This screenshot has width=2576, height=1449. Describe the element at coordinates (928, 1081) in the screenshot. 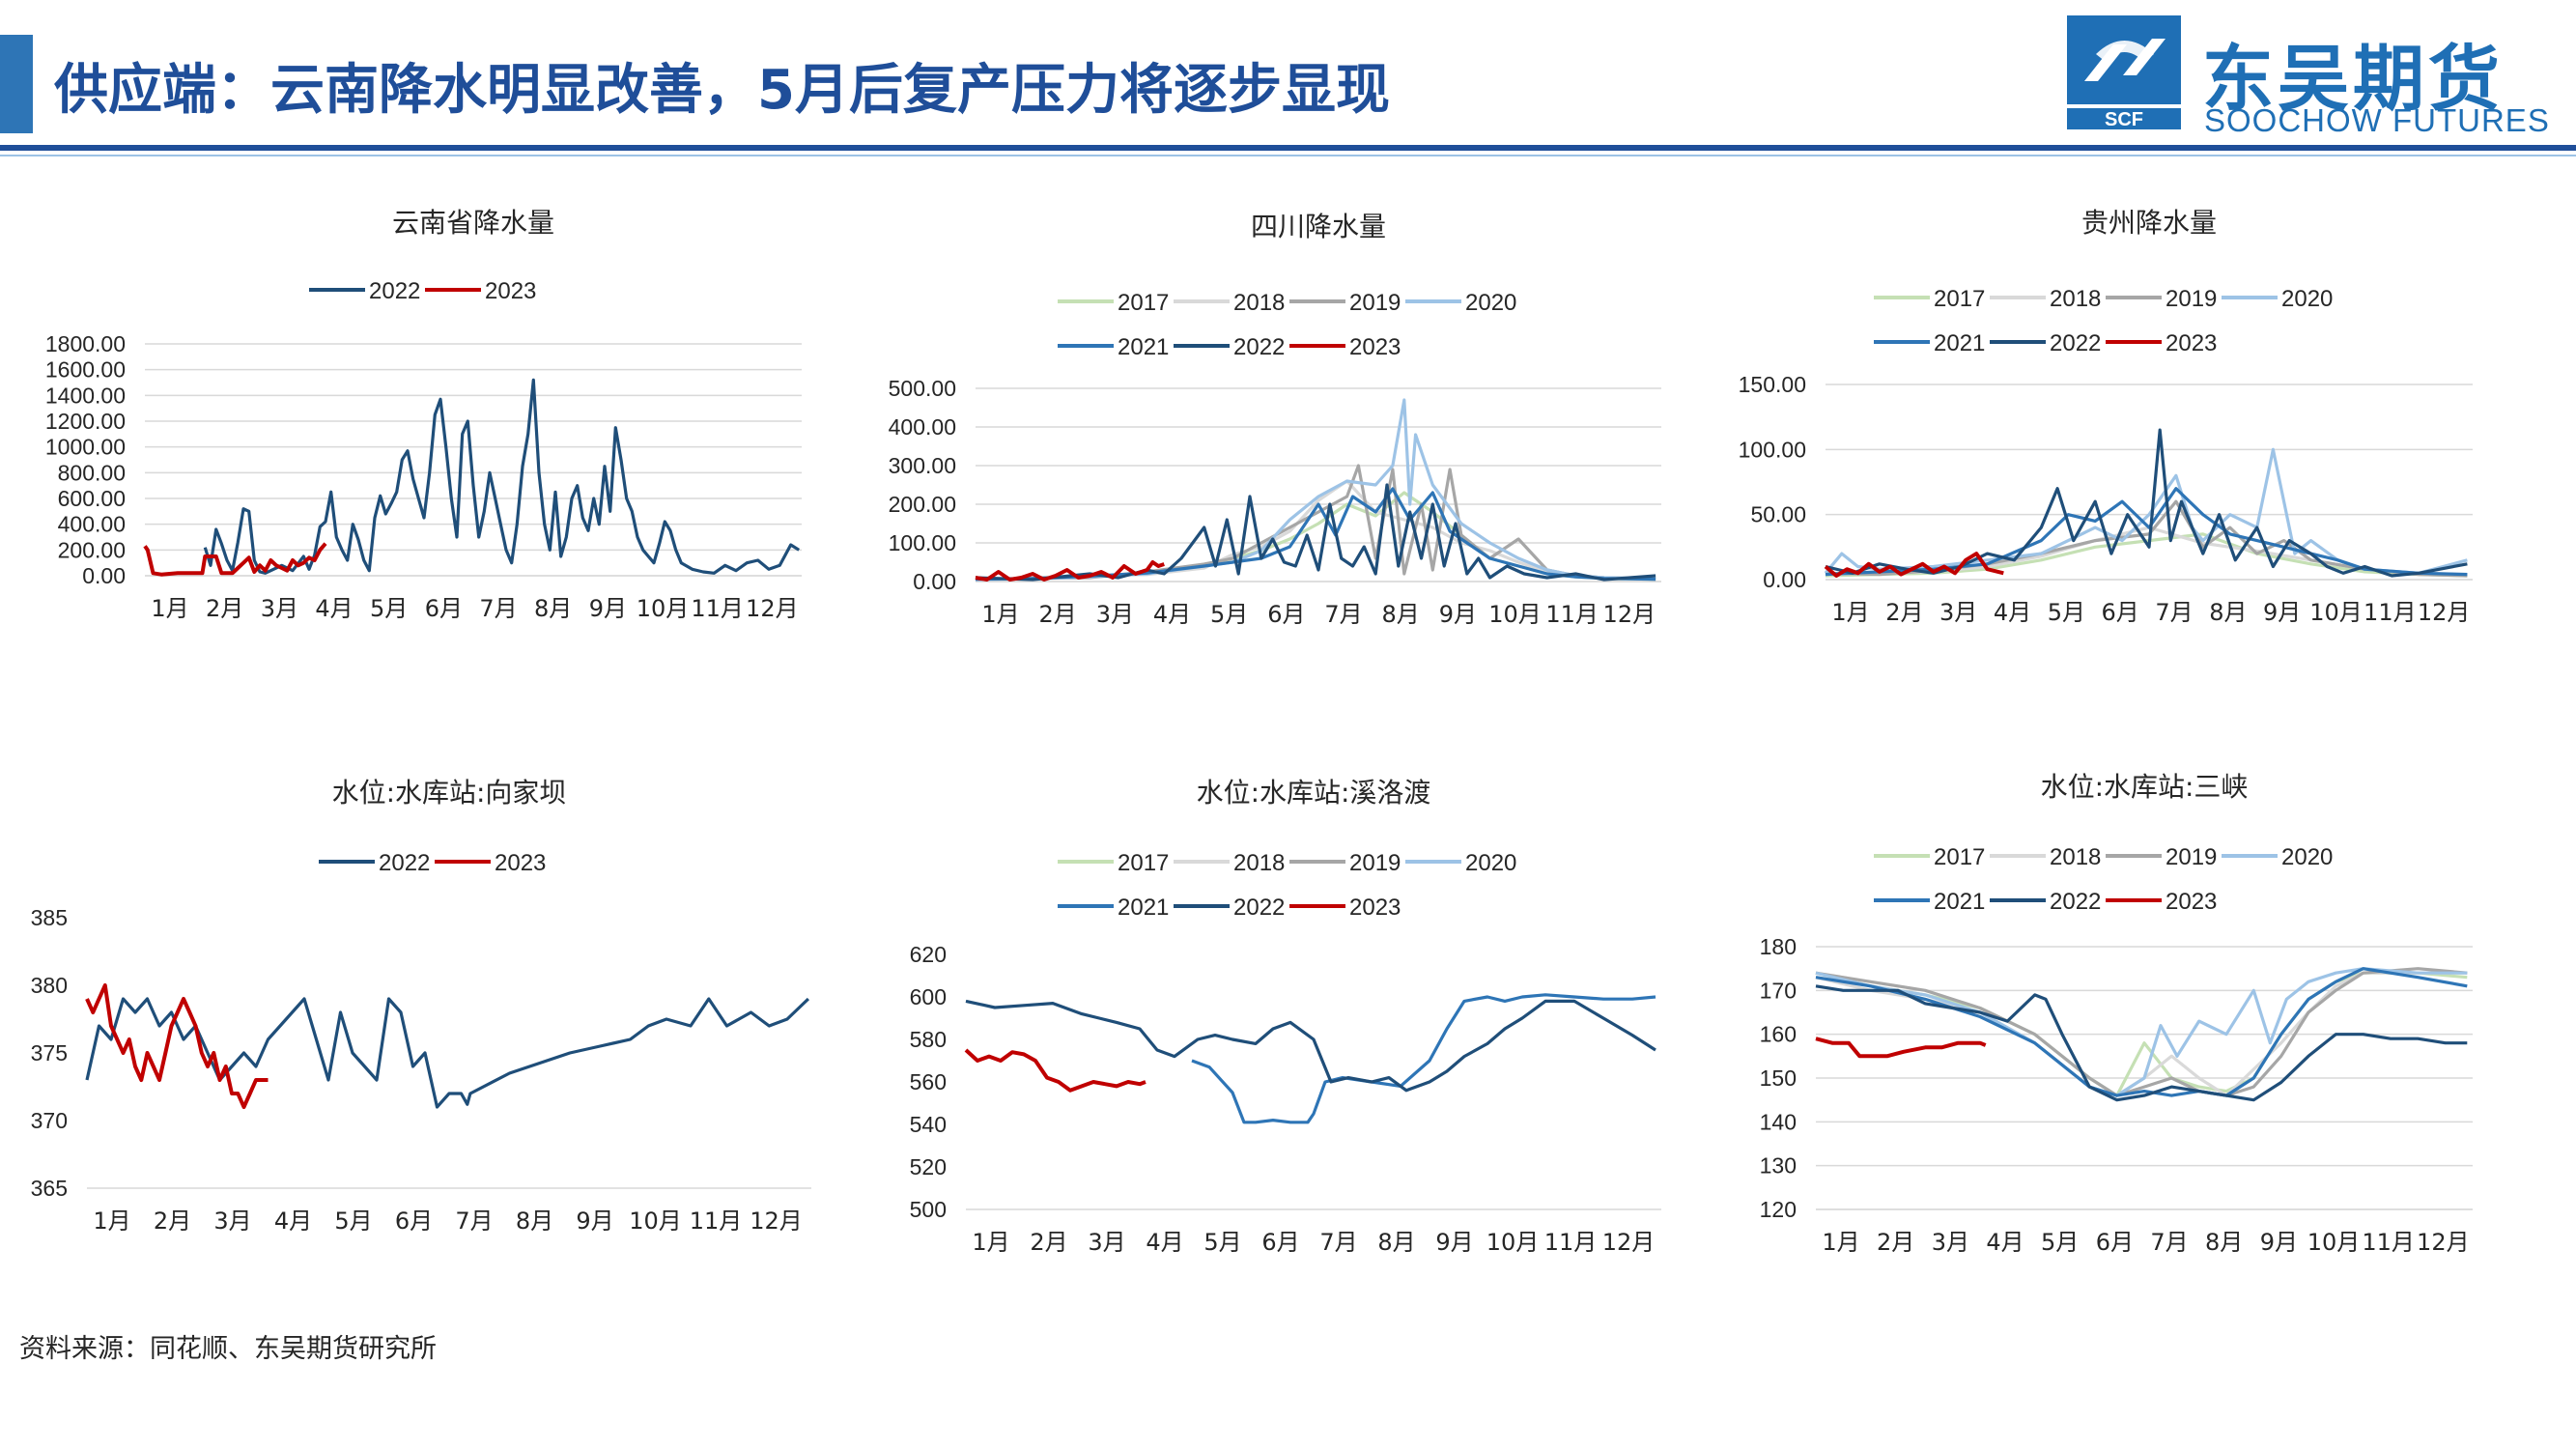

I see `y-tick-label: 560` at that location.